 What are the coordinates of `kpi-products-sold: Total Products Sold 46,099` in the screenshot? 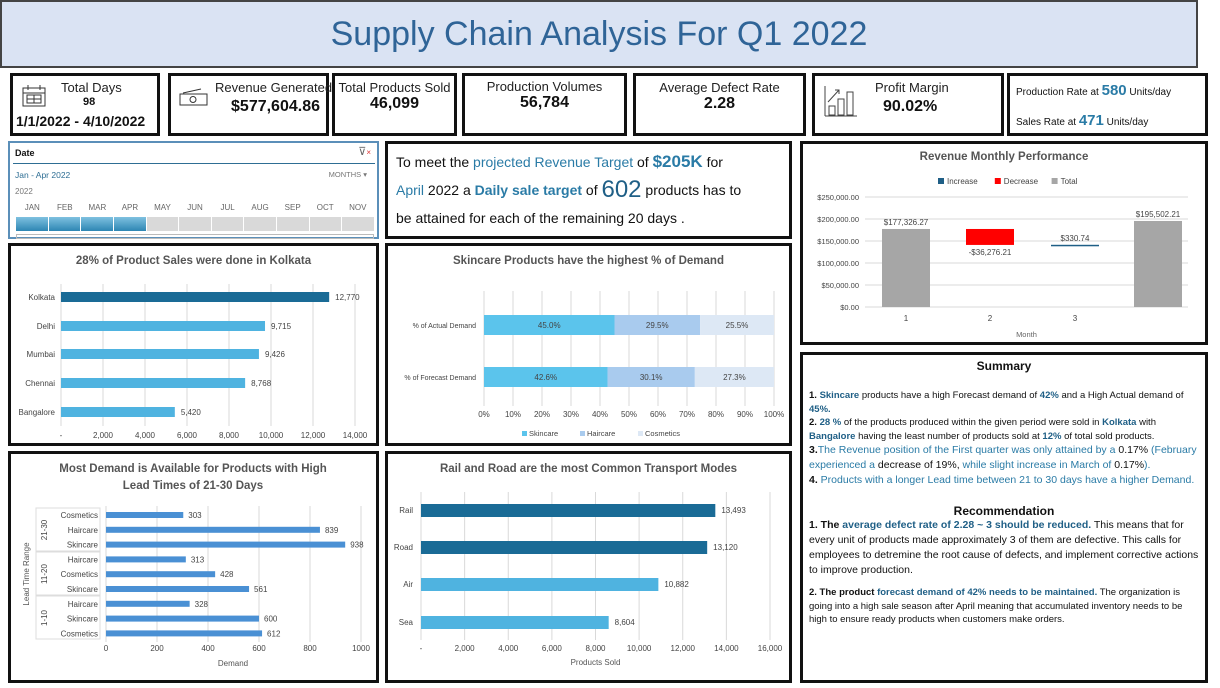 It's located at (394, 104).